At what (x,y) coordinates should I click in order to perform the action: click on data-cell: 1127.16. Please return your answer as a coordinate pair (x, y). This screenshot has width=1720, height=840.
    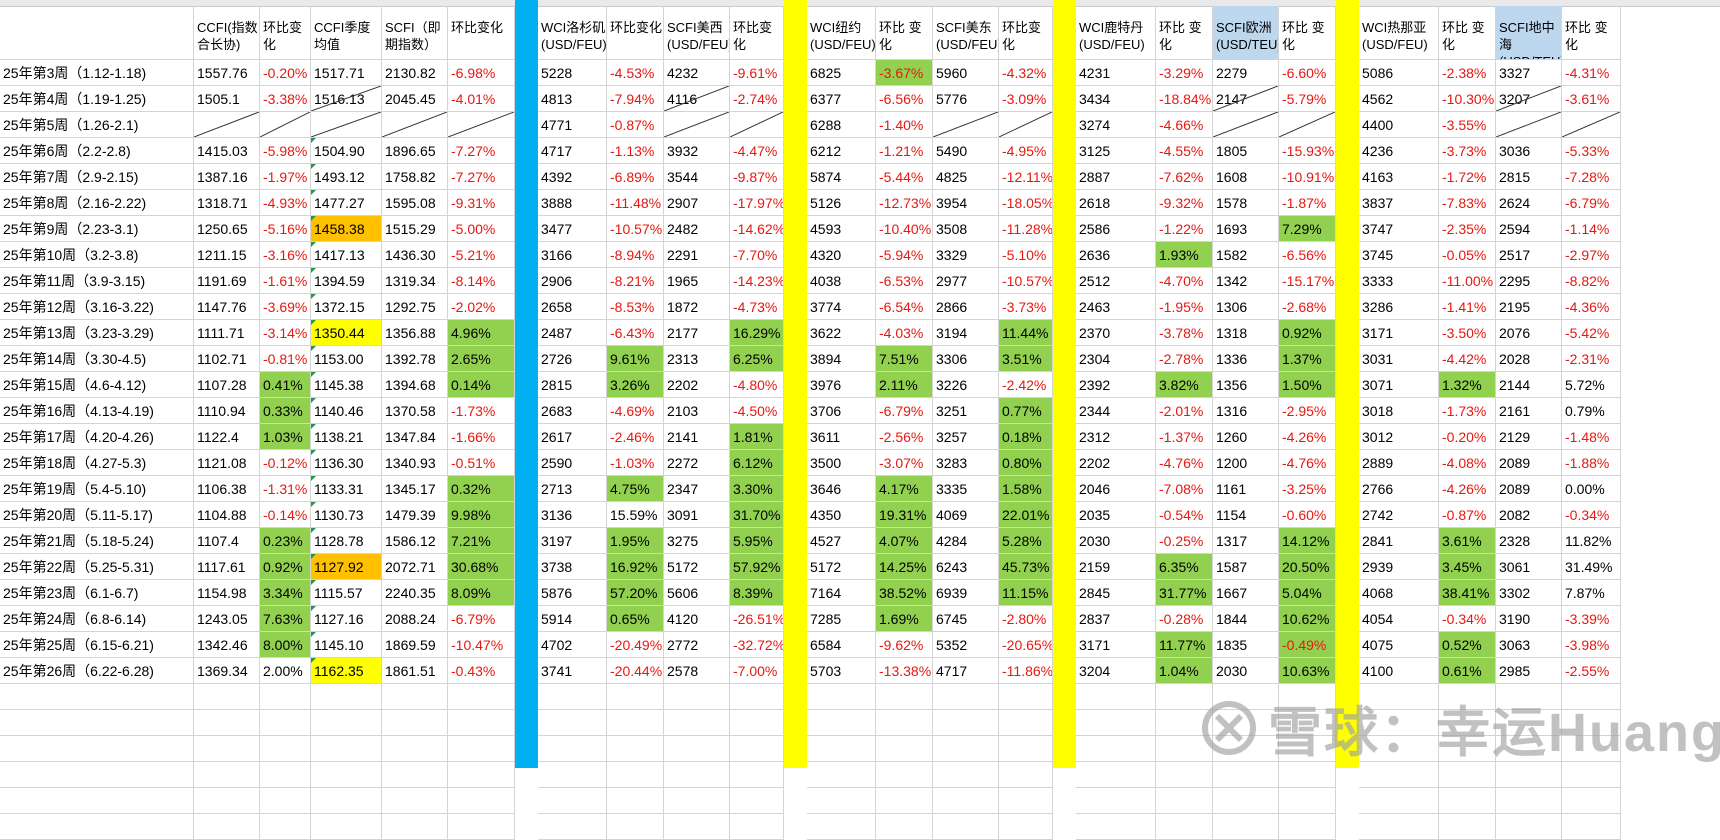
    Looking at the image, I should click on (346, 619).